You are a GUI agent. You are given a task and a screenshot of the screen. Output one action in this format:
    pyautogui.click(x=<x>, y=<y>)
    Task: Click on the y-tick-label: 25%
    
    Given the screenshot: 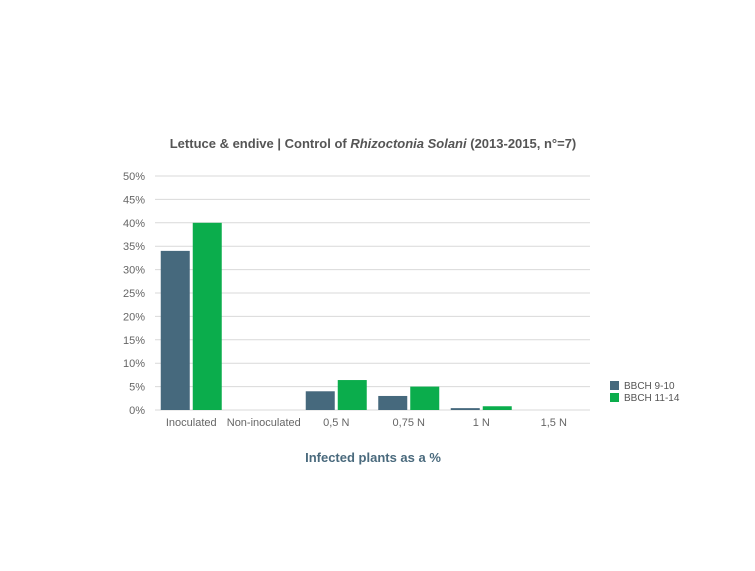 What is the action you would take?
    pyautogui.click(x=134, y=294)
    